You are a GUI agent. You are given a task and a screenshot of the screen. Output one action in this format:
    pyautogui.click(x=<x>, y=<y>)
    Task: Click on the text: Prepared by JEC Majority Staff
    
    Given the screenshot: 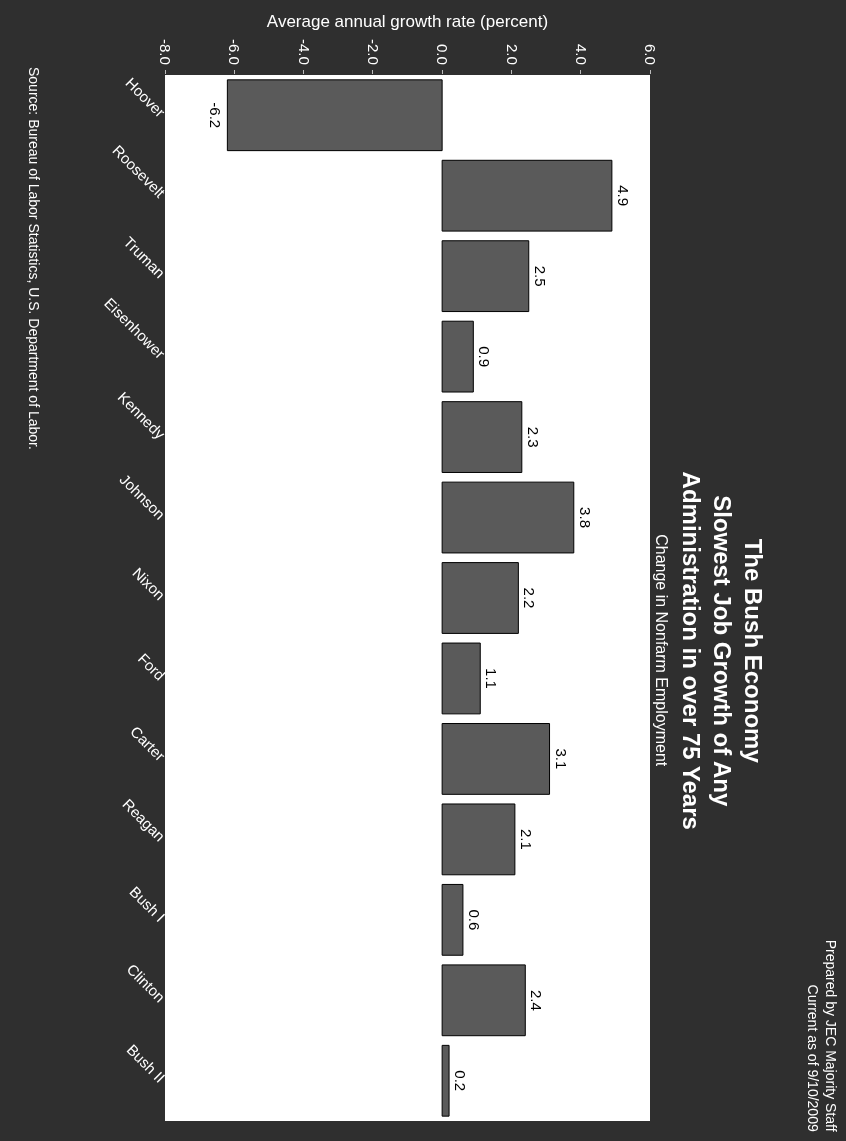 What is the action you would take?
    pyautogui.click(x=831, y=1035)
    